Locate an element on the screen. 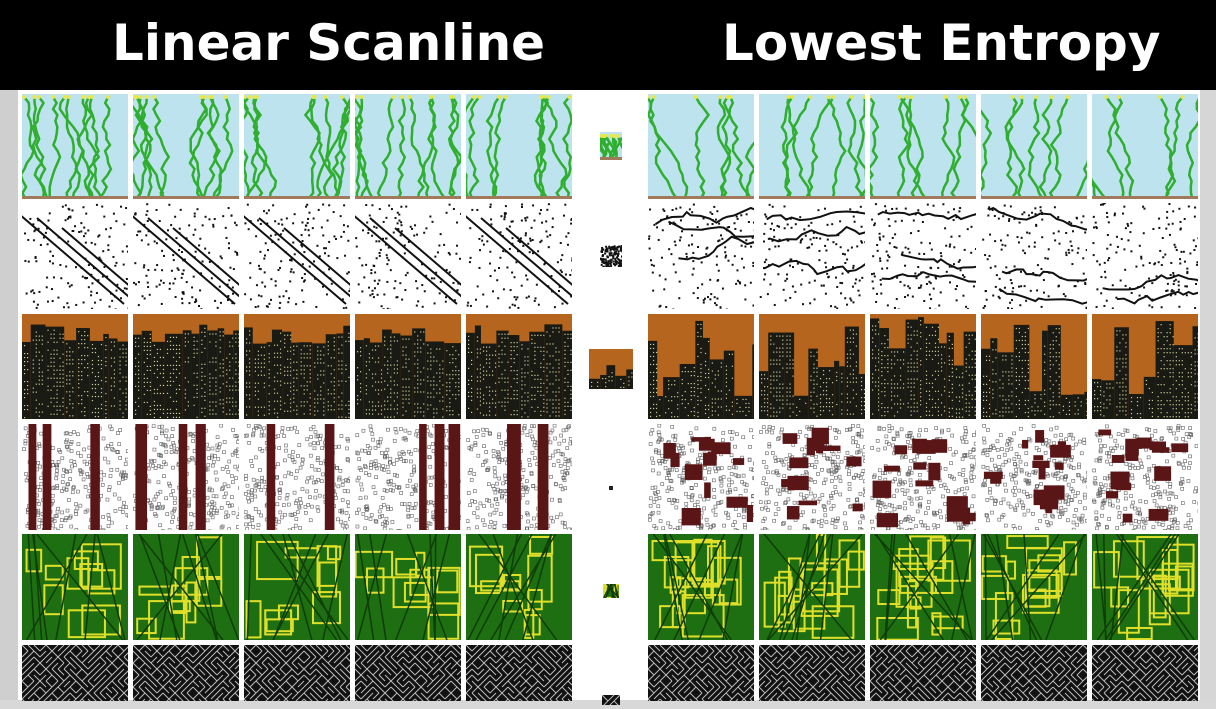  input-sample-rooms is located at coordinates (611, 477).